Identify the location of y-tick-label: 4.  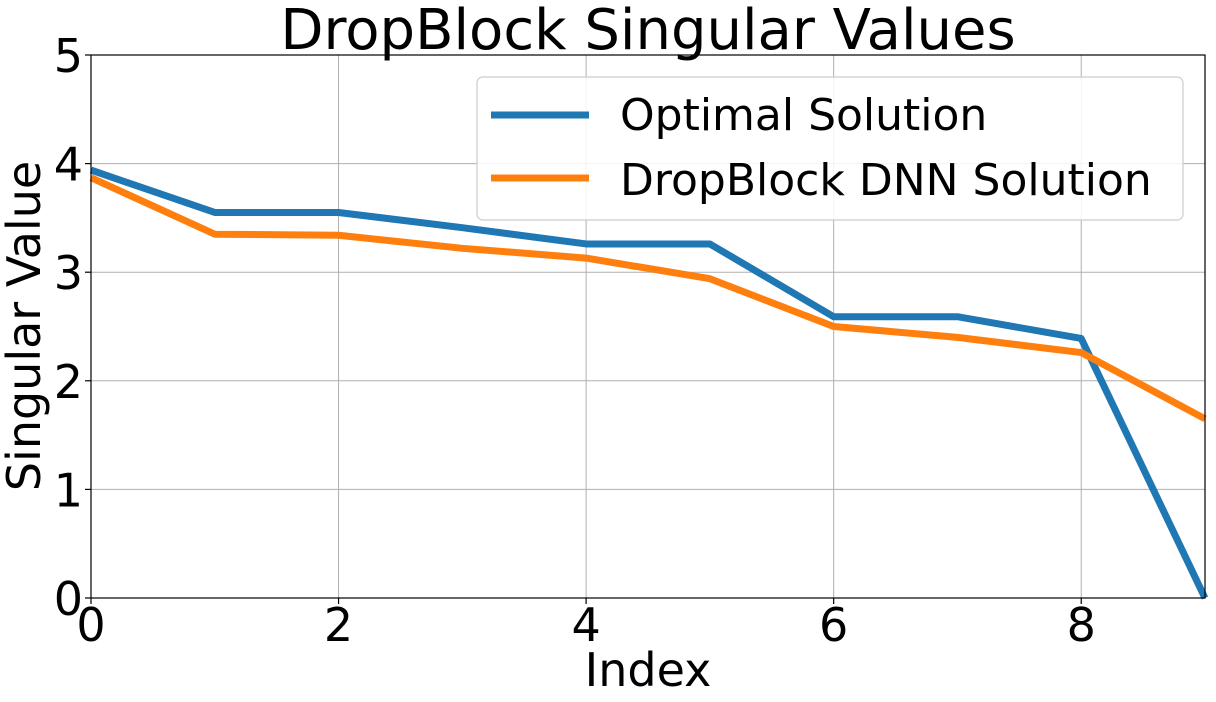
(68, 165).